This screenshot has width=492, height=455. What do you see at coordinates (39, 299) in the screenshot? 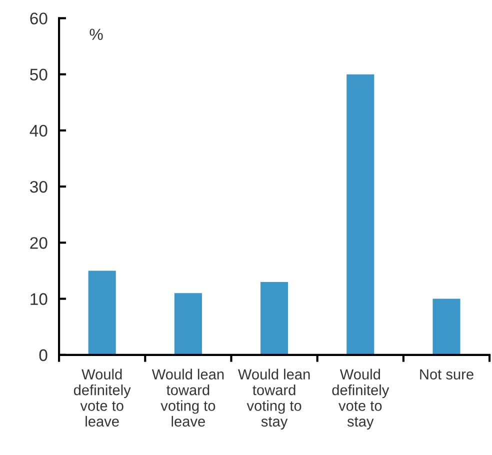
I see `y-tick-label: 10` at bounding box center [39, 299].